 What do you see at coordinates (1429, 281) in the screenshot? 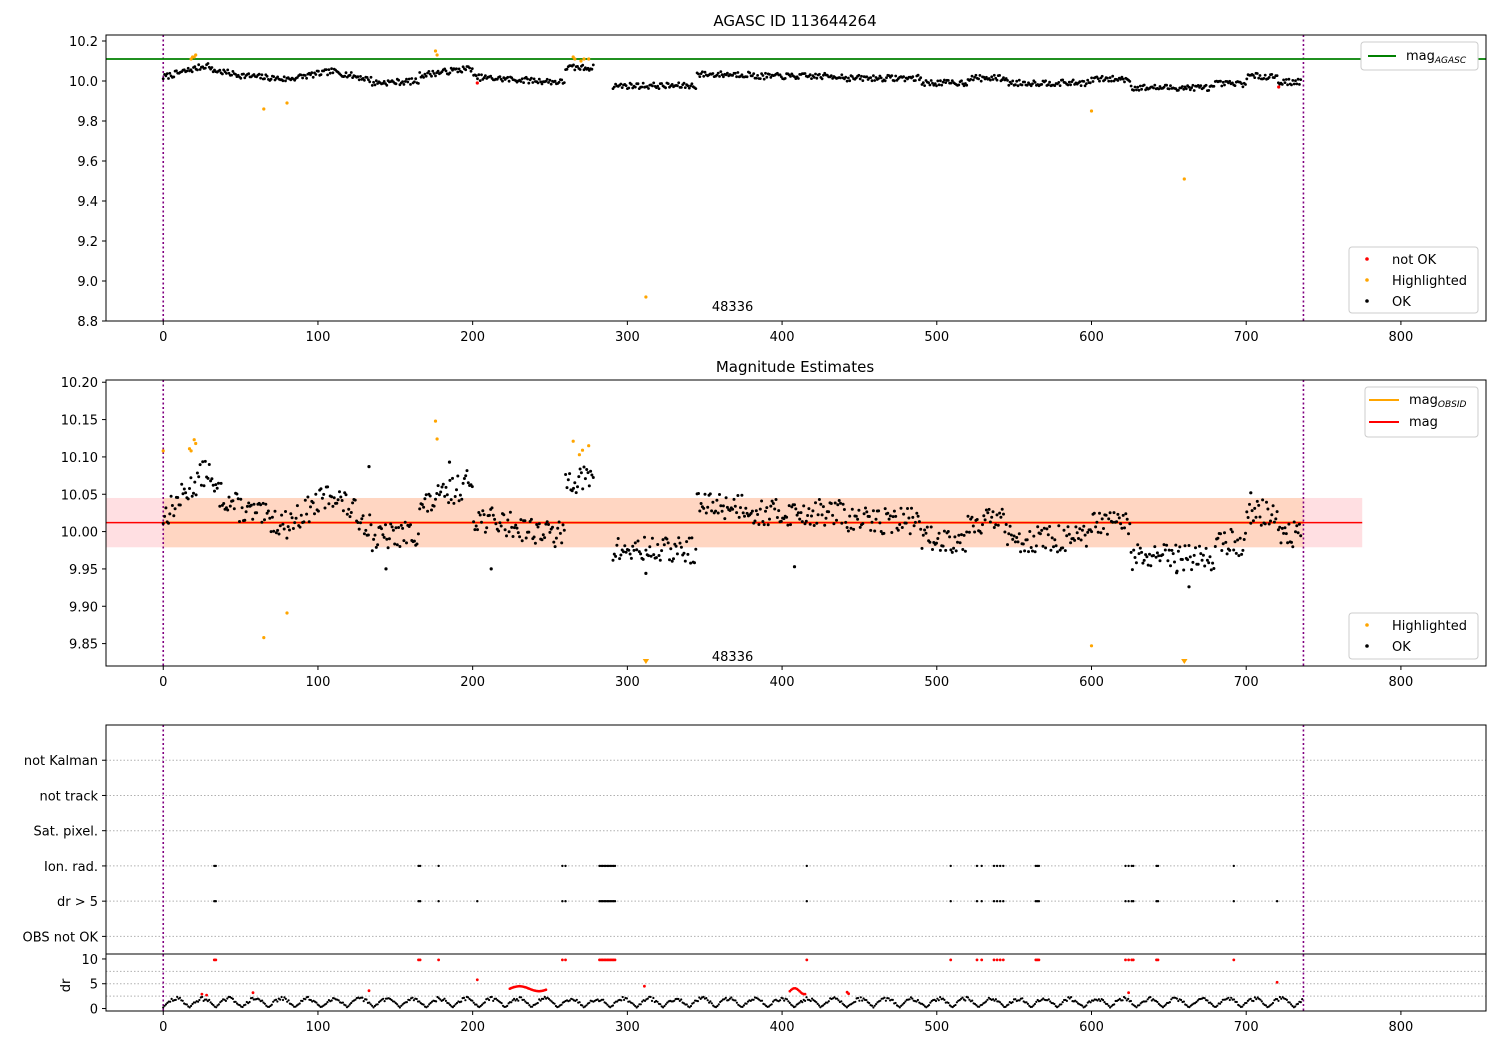
I see `legend-label: Highlighted` at bounding box center [1429, 281].